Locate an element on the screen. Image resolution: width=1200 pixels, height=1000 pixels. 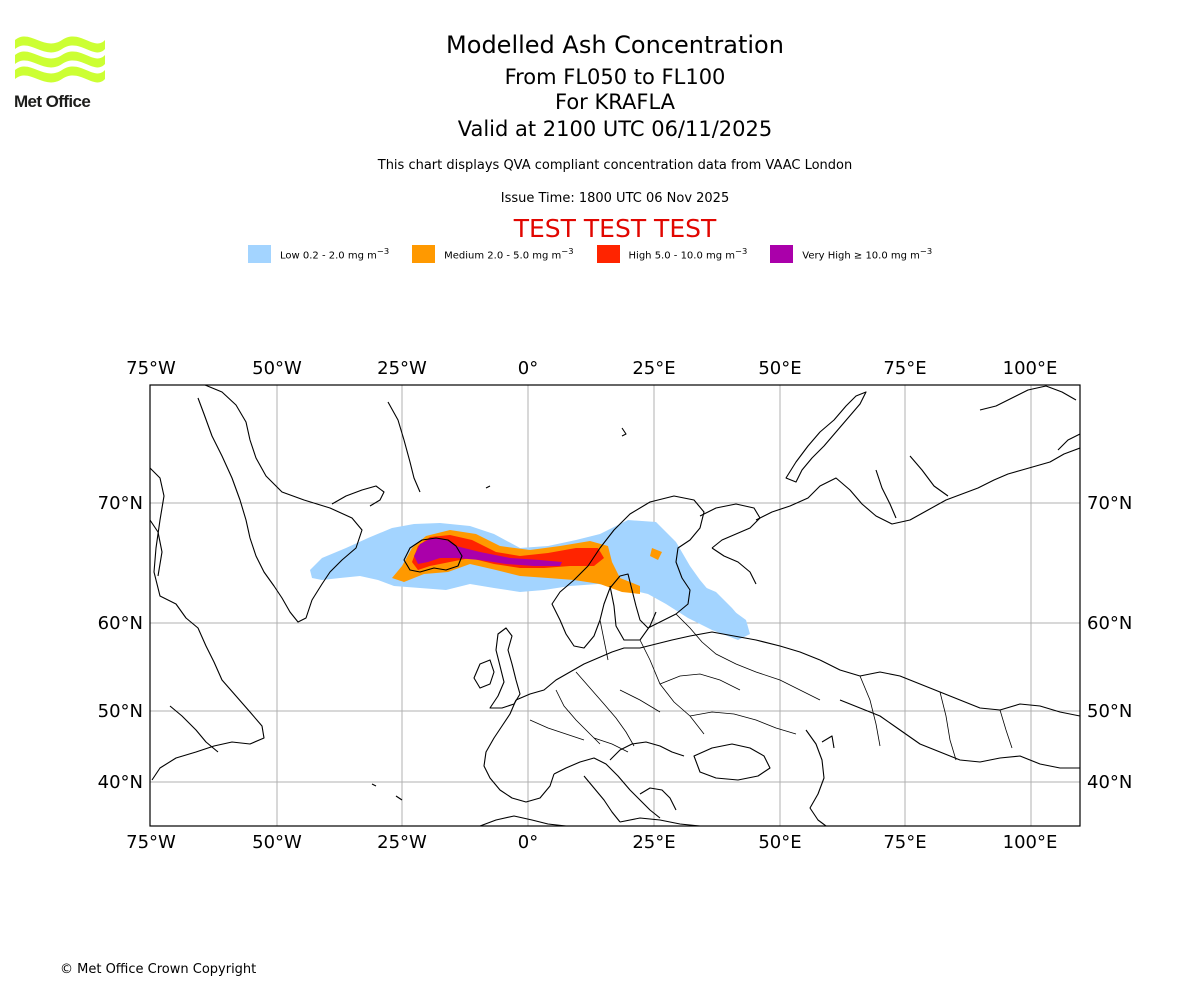
lon-label-top: 75°W is located at coordinates (151, 368).